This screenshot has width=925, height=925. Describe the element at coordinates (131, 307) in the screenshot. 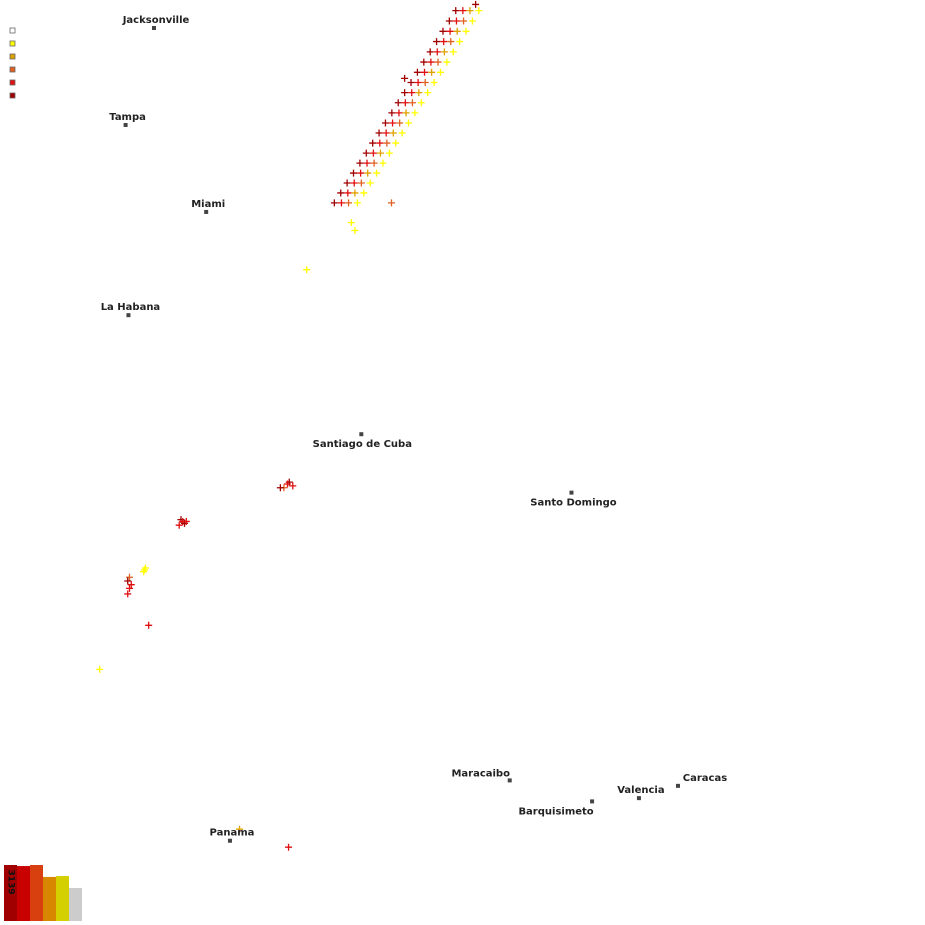

I see `city-label: La Habana` at that location.